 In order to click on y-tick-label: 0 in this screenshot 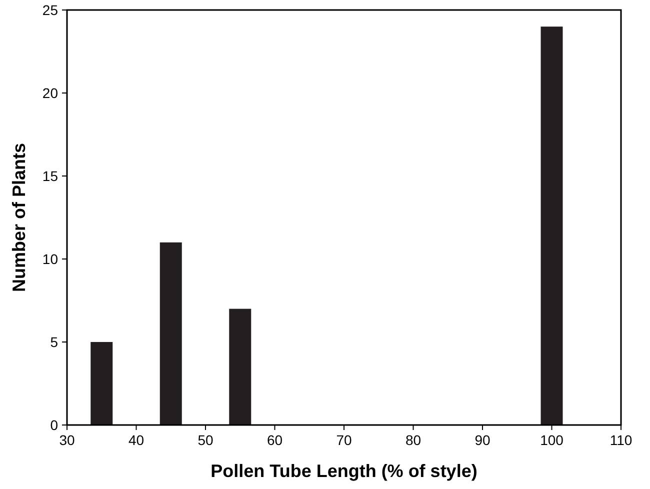, I will do `click(54, 424)`.